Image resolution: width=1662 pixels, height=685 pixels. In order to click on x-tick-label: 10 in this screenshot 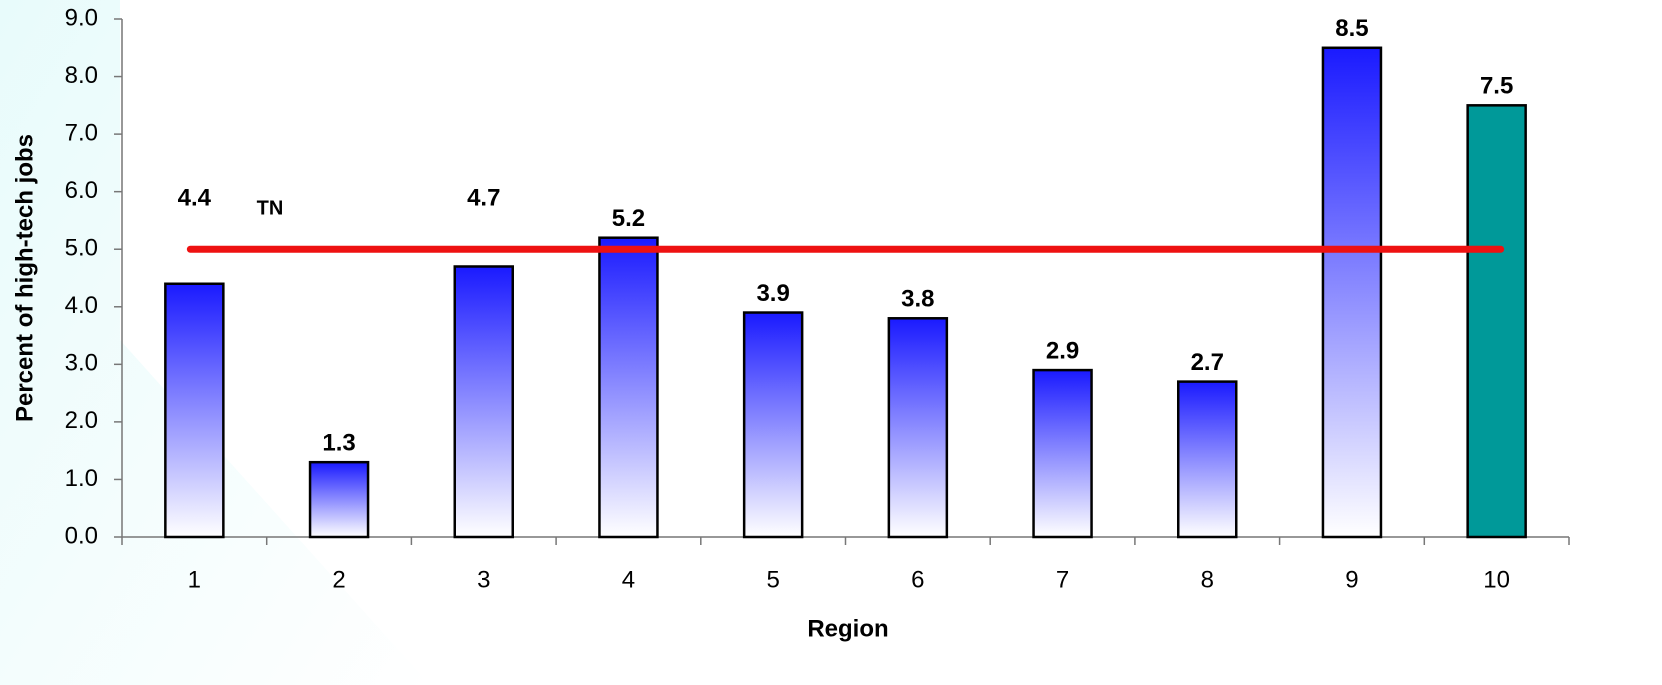, I will do `click(1496, 579)`.